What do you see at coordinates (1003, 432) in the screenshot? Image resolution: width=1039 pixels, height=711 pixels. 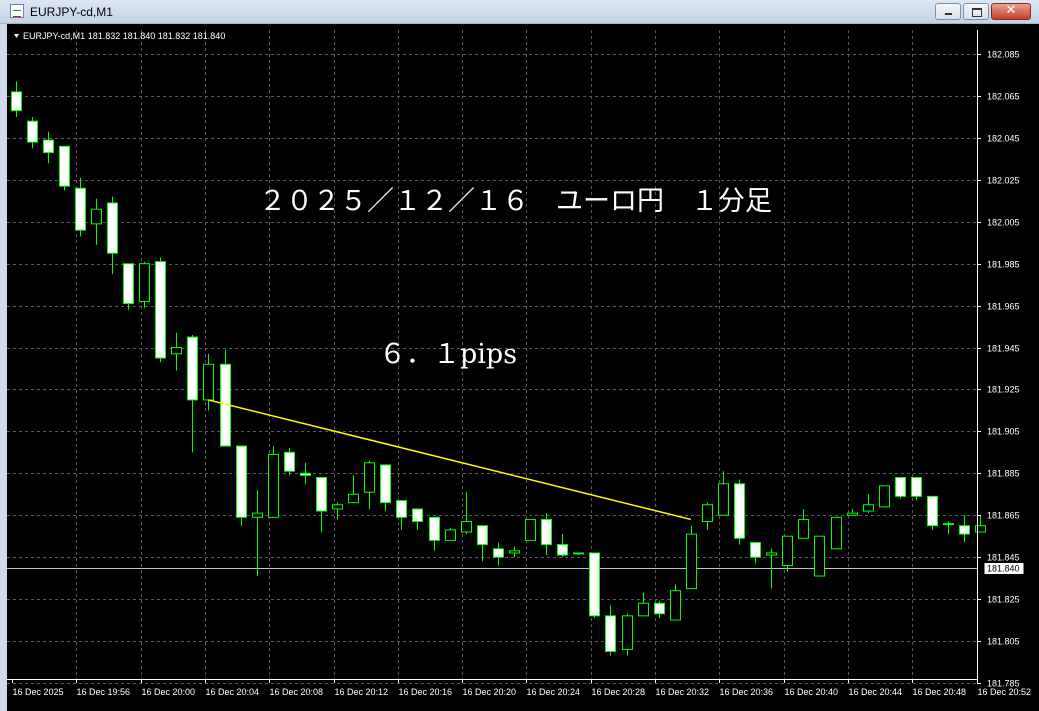 I see `price-tick-label: 181.905` at bounding box center [1003, 432].